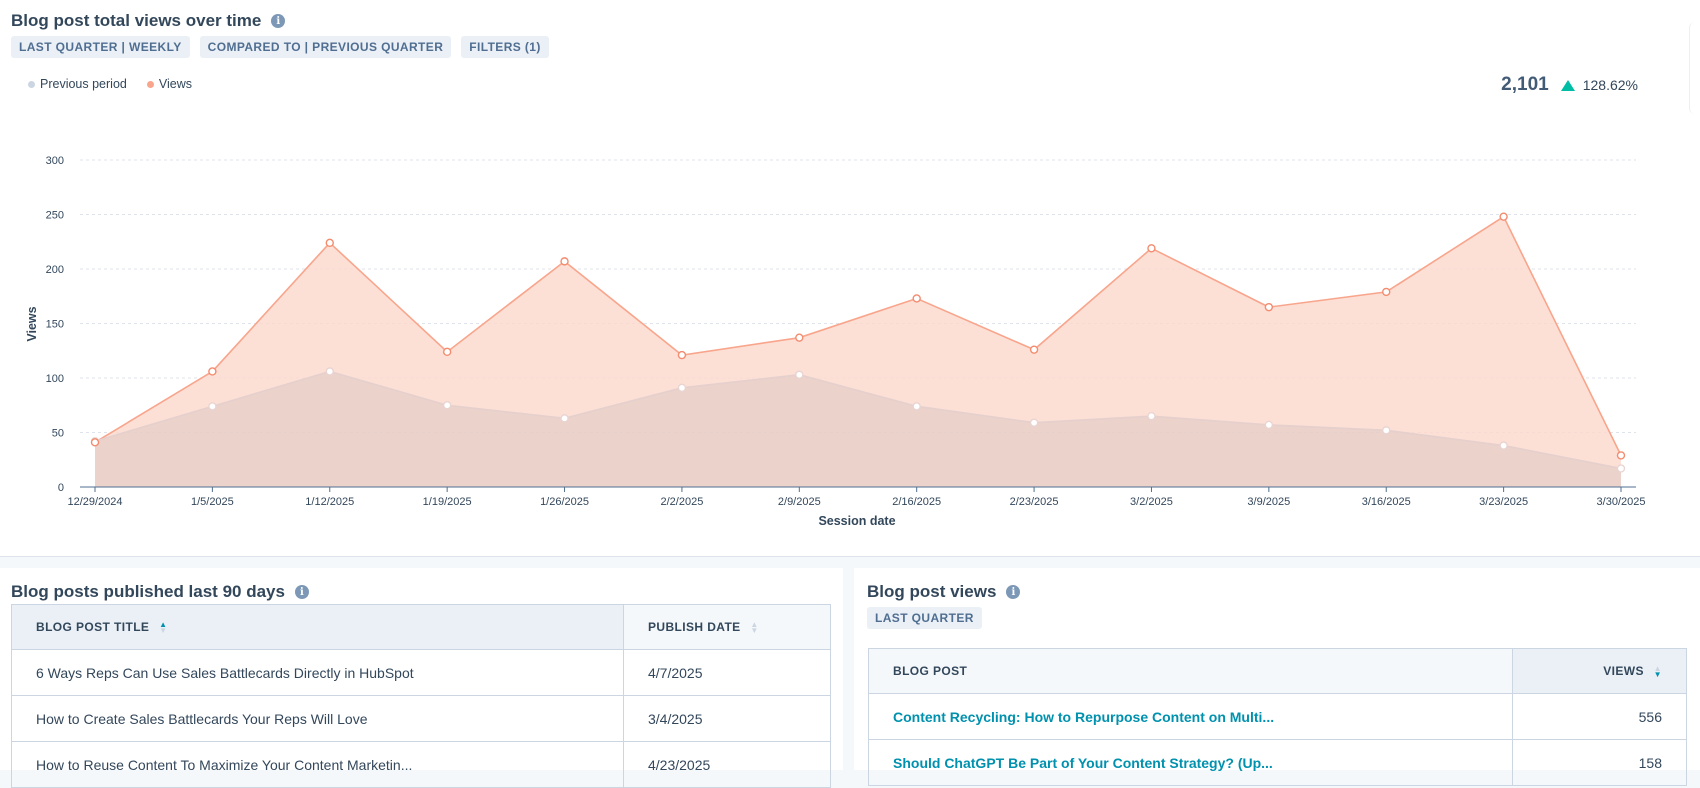  Describe the element at coordinates (55, 325) in the screenshot. I see `y-tick-label: 150` at that location.